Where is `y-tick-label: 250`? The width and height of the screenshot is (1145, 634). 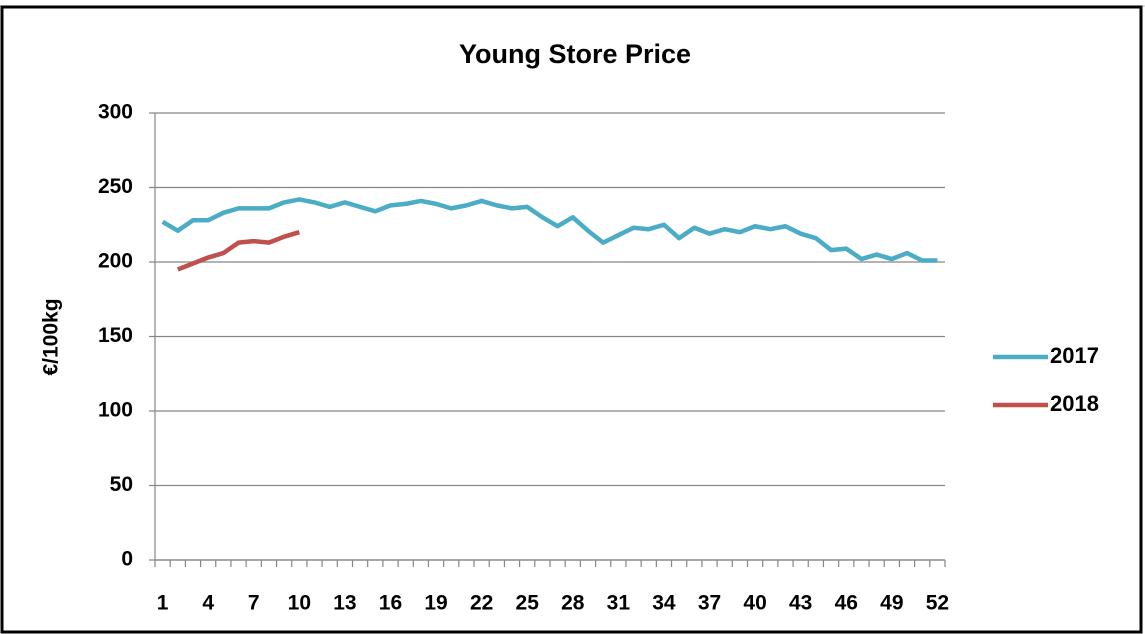
y-tick-label: 250 is located at coordinates (115, 186).